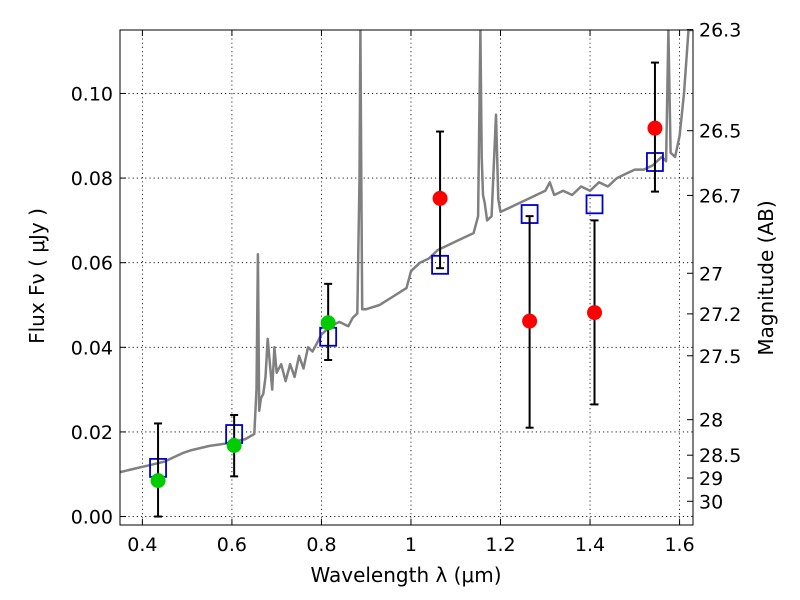 The image size is (800, 600). Describe the element at coordinates (711, 502) in the screenshot. I see `y2-tick-label: 30` at that location.